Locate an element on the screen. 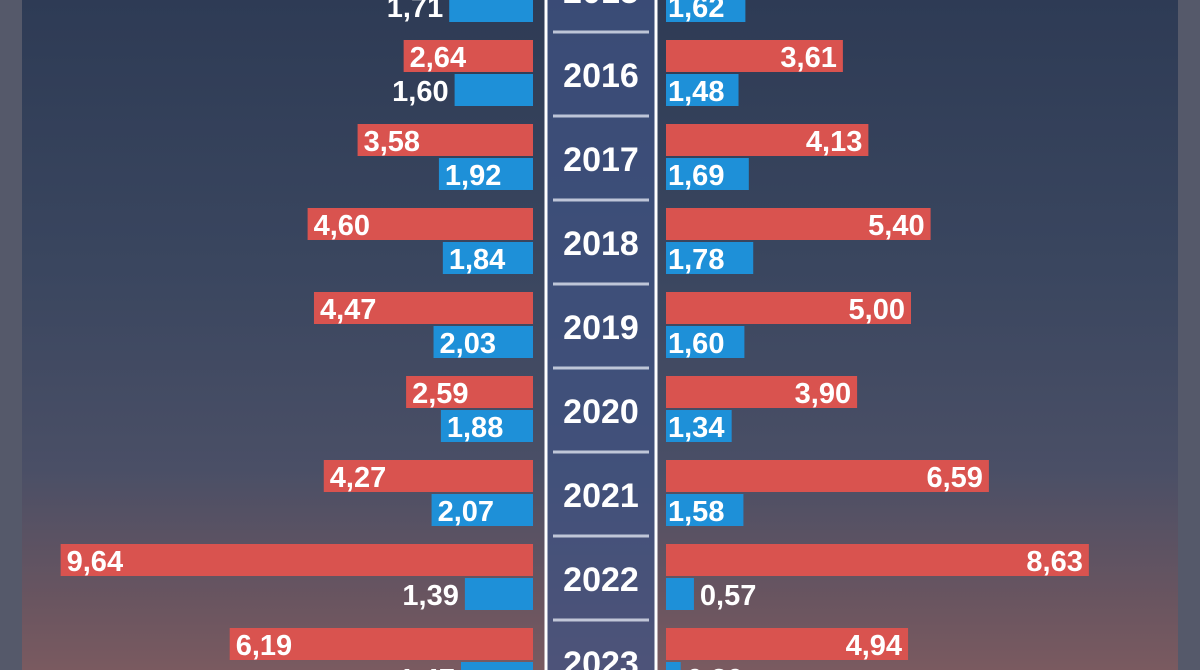  right-blue-value-label: 1,58 is located at coordinates (696, 512).